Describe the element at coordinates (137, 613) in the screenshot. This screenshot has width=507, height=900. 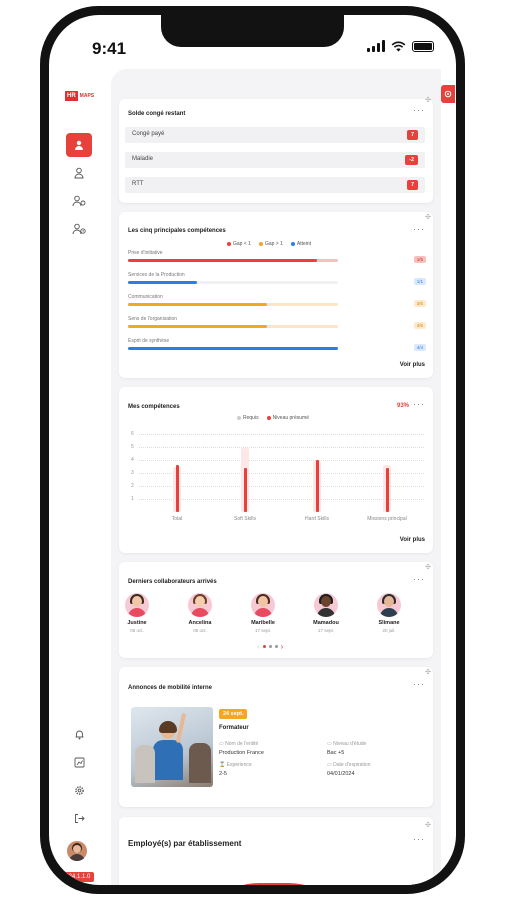
I see `collaborator-card: Justine 05 oct.` at that location.